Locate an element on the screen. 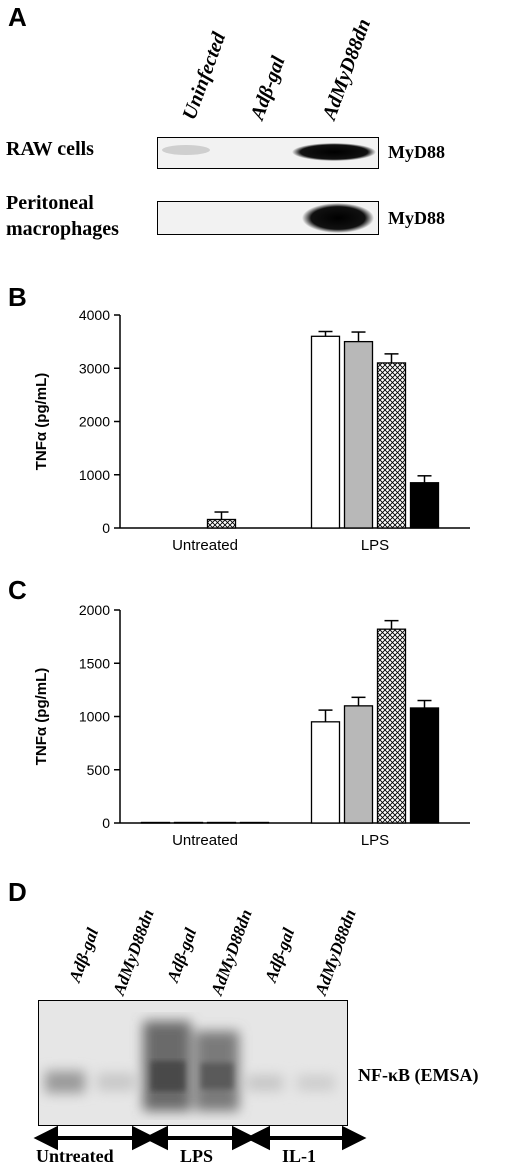 The height and width of the screenshot is (1170, 520). band-label-myd88-raw: MyD88 is located at coordinates (416, 152).